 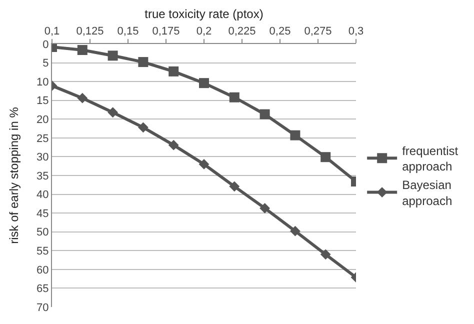 I want to click on x-tick-label: 0,1, so click(x=52, y=32).